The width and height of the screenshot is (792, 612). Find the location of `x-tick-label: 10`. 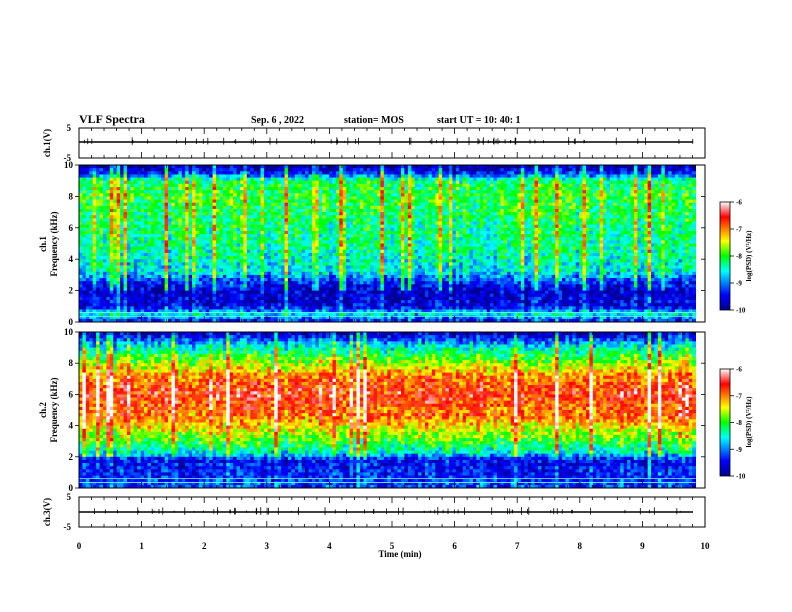

x-tick-label: 10 is located at coordinates (706, 546).